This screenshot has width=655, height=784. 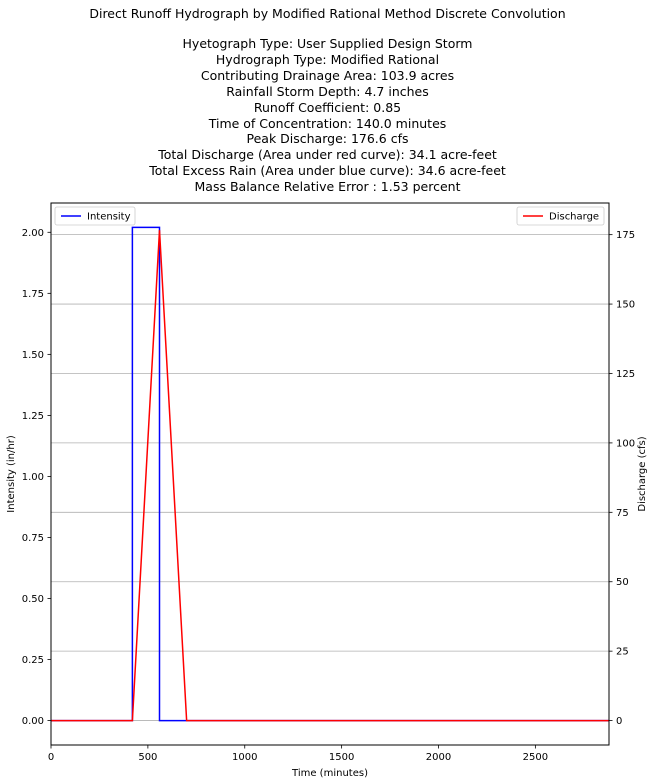 I want to click on right-y-tick-label: 175, so click(x=625, y=235).